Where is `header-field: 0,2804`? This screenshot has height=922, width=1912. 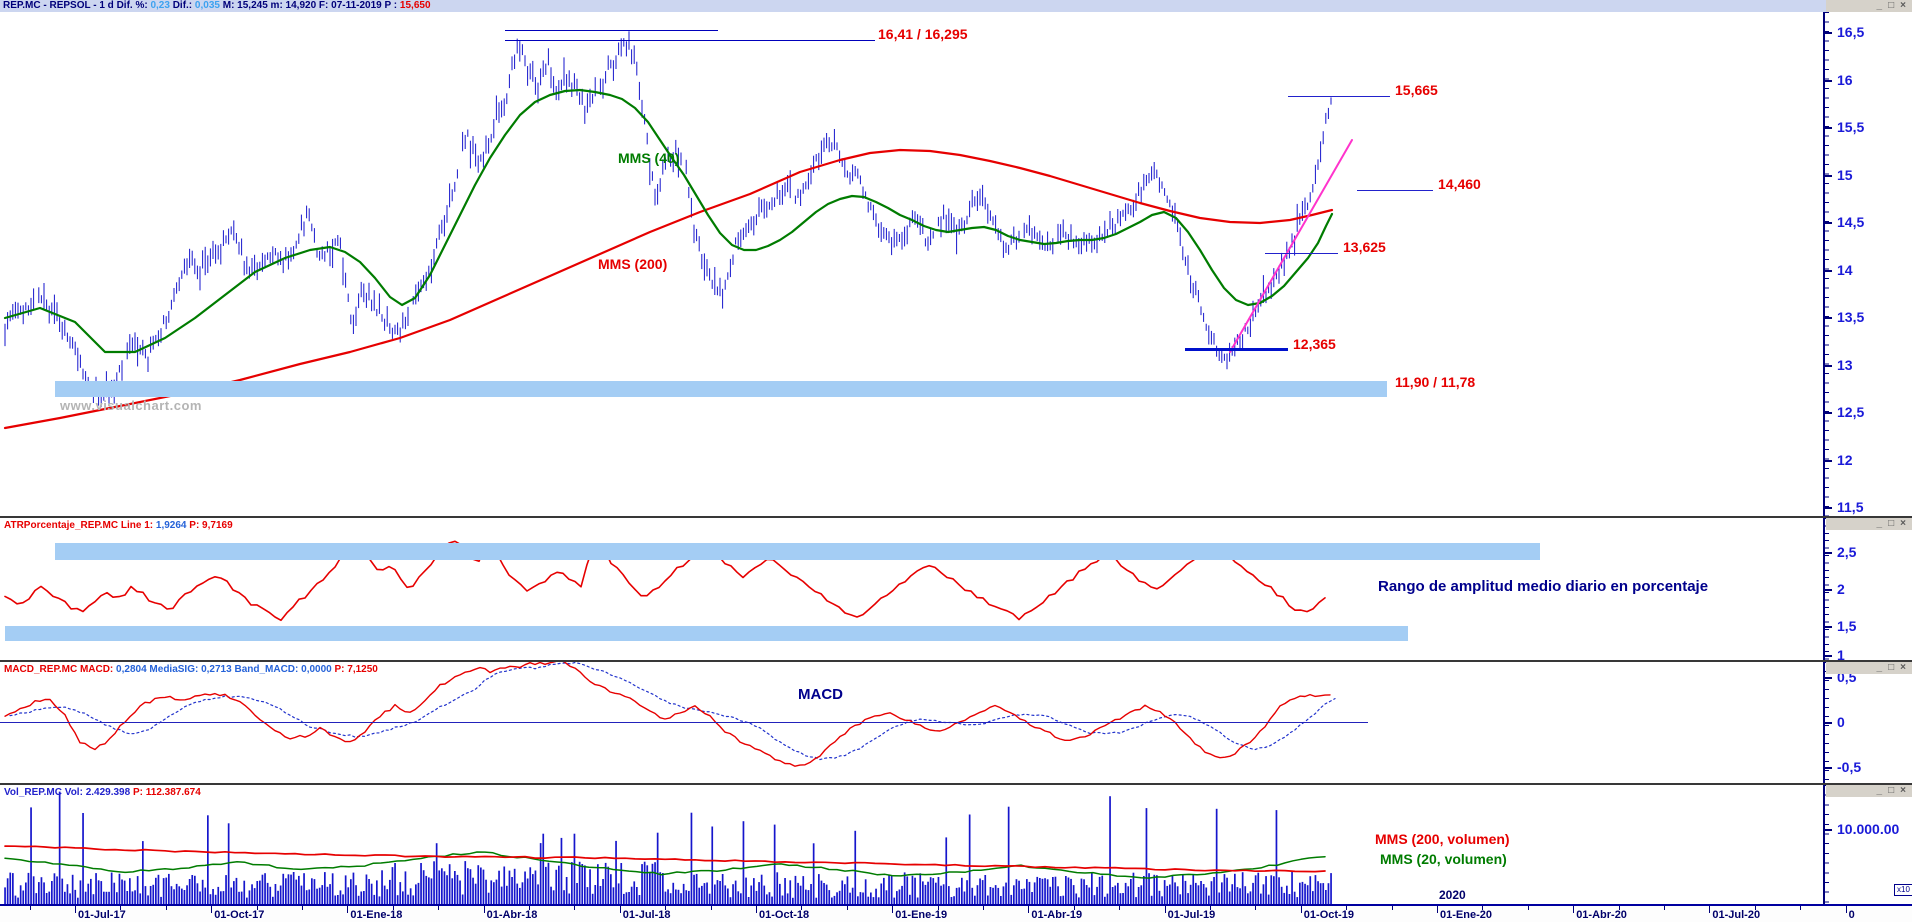
header-field: 0,2804 is located at coordinates (133, 669).